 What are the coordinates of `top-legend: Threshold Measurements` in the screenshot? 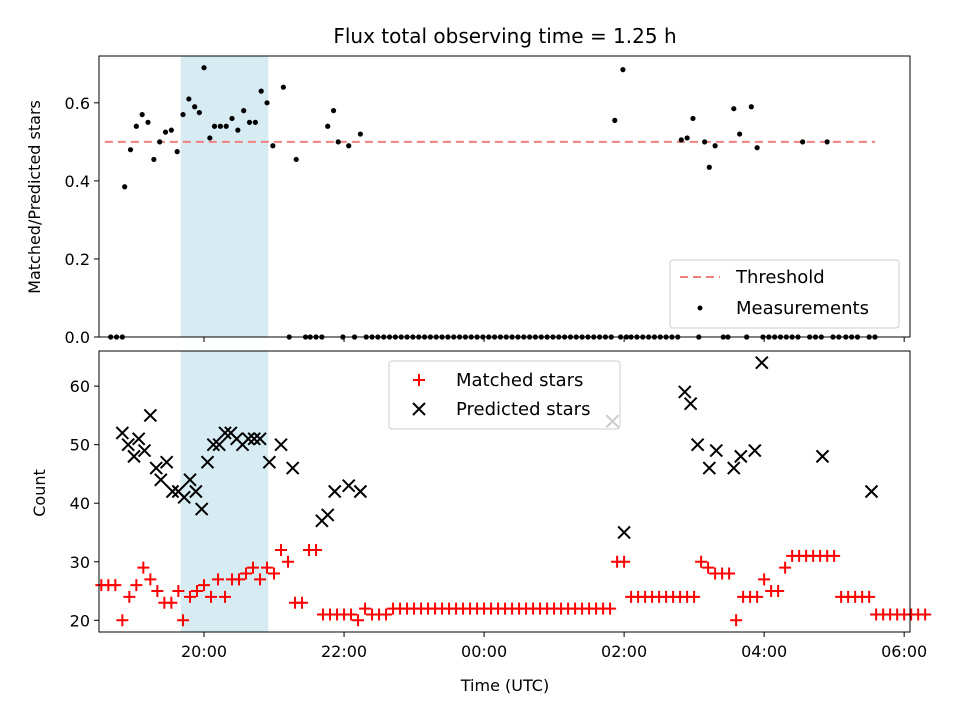 It's located at (784, 294).